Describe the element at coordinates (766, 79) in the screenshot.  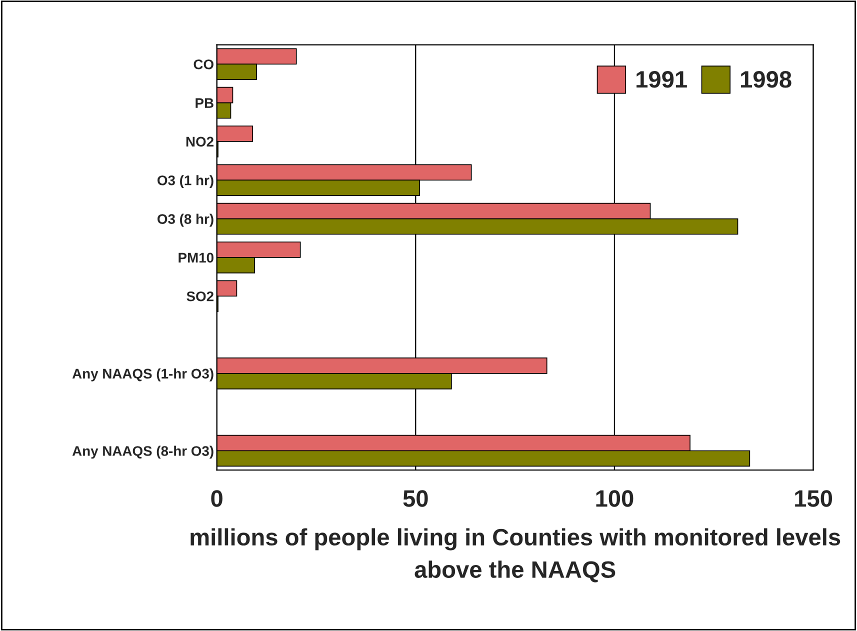
I see `legend-label: 1998` at that location.